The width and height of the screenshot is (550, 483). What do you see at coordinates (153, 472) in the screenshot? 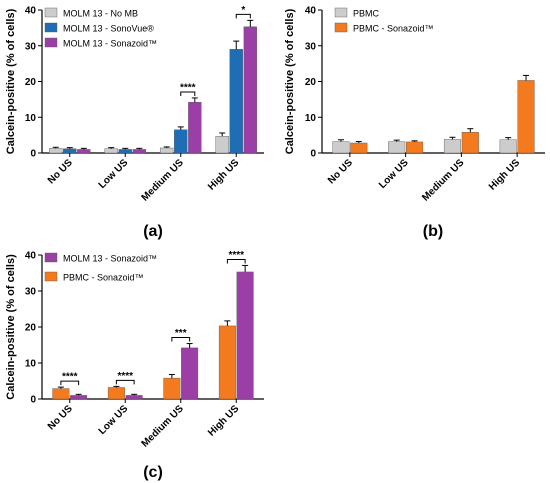
I see `panel-label: (c)` at bounding box center [153, 472].